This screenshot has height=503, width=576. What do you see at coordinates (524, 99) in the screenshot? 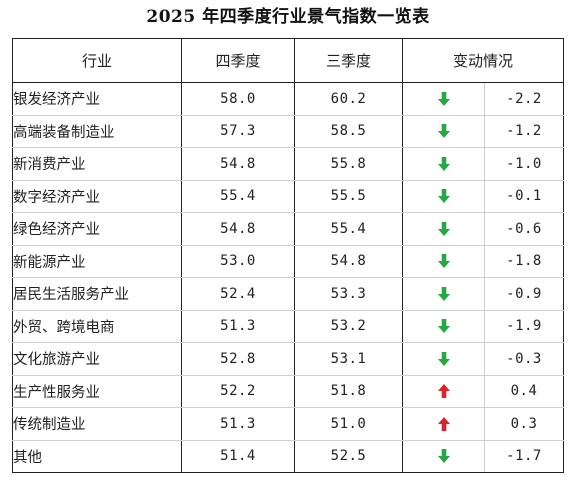
I see `change-value-cell: -2.2` at bounding box center [524, 99].